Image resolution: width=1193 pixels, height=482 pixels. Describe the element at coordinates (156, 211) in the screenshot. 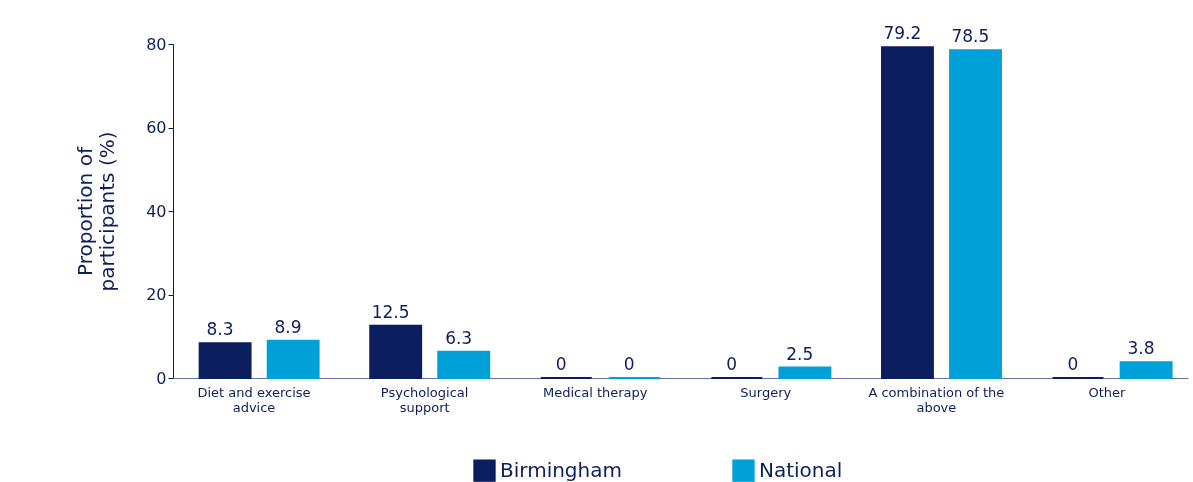

I see `y-tick-label: 40` at that location.